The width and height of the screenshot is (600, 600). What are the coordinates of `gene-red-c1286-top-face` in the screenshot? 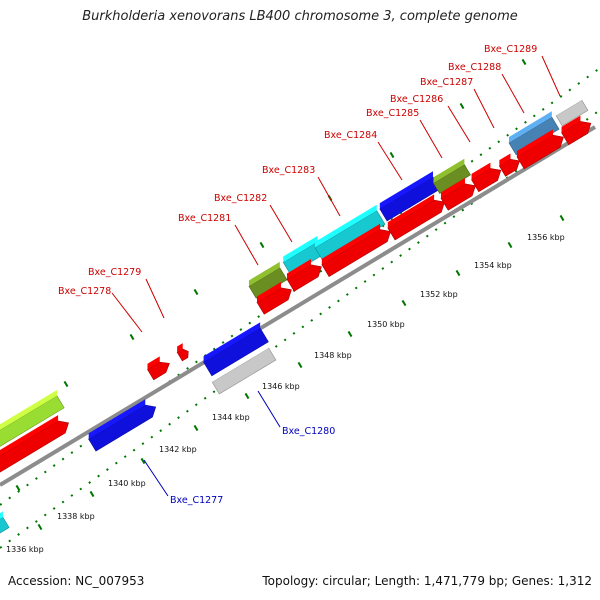 It's located at (481, 171).